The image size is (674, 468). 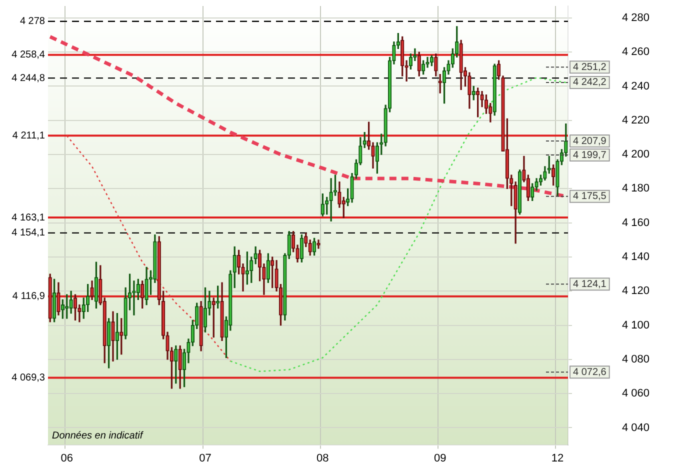 What do you see at coordinates (322, 458) in the screenshot?
I see `x-tick-label: 08` at bounding box center [322, 458].